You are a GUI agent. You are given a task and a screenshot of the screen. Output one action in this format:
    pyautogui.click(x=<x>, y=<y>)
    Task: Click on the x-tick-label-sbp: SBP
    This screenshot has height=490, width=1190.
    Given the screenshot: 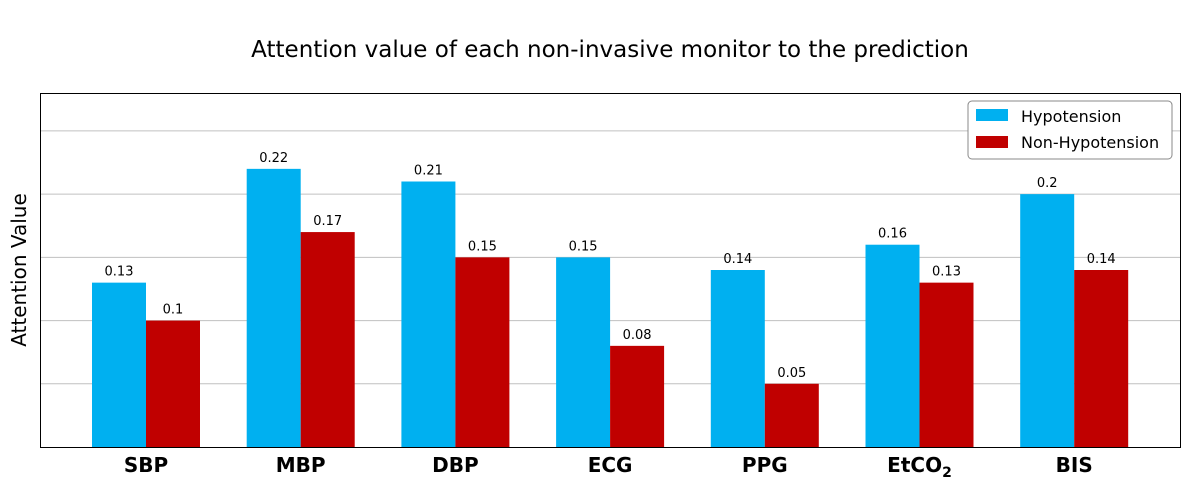 What is the action you would take?
    pyautogui.click(x=146, y=465)
    